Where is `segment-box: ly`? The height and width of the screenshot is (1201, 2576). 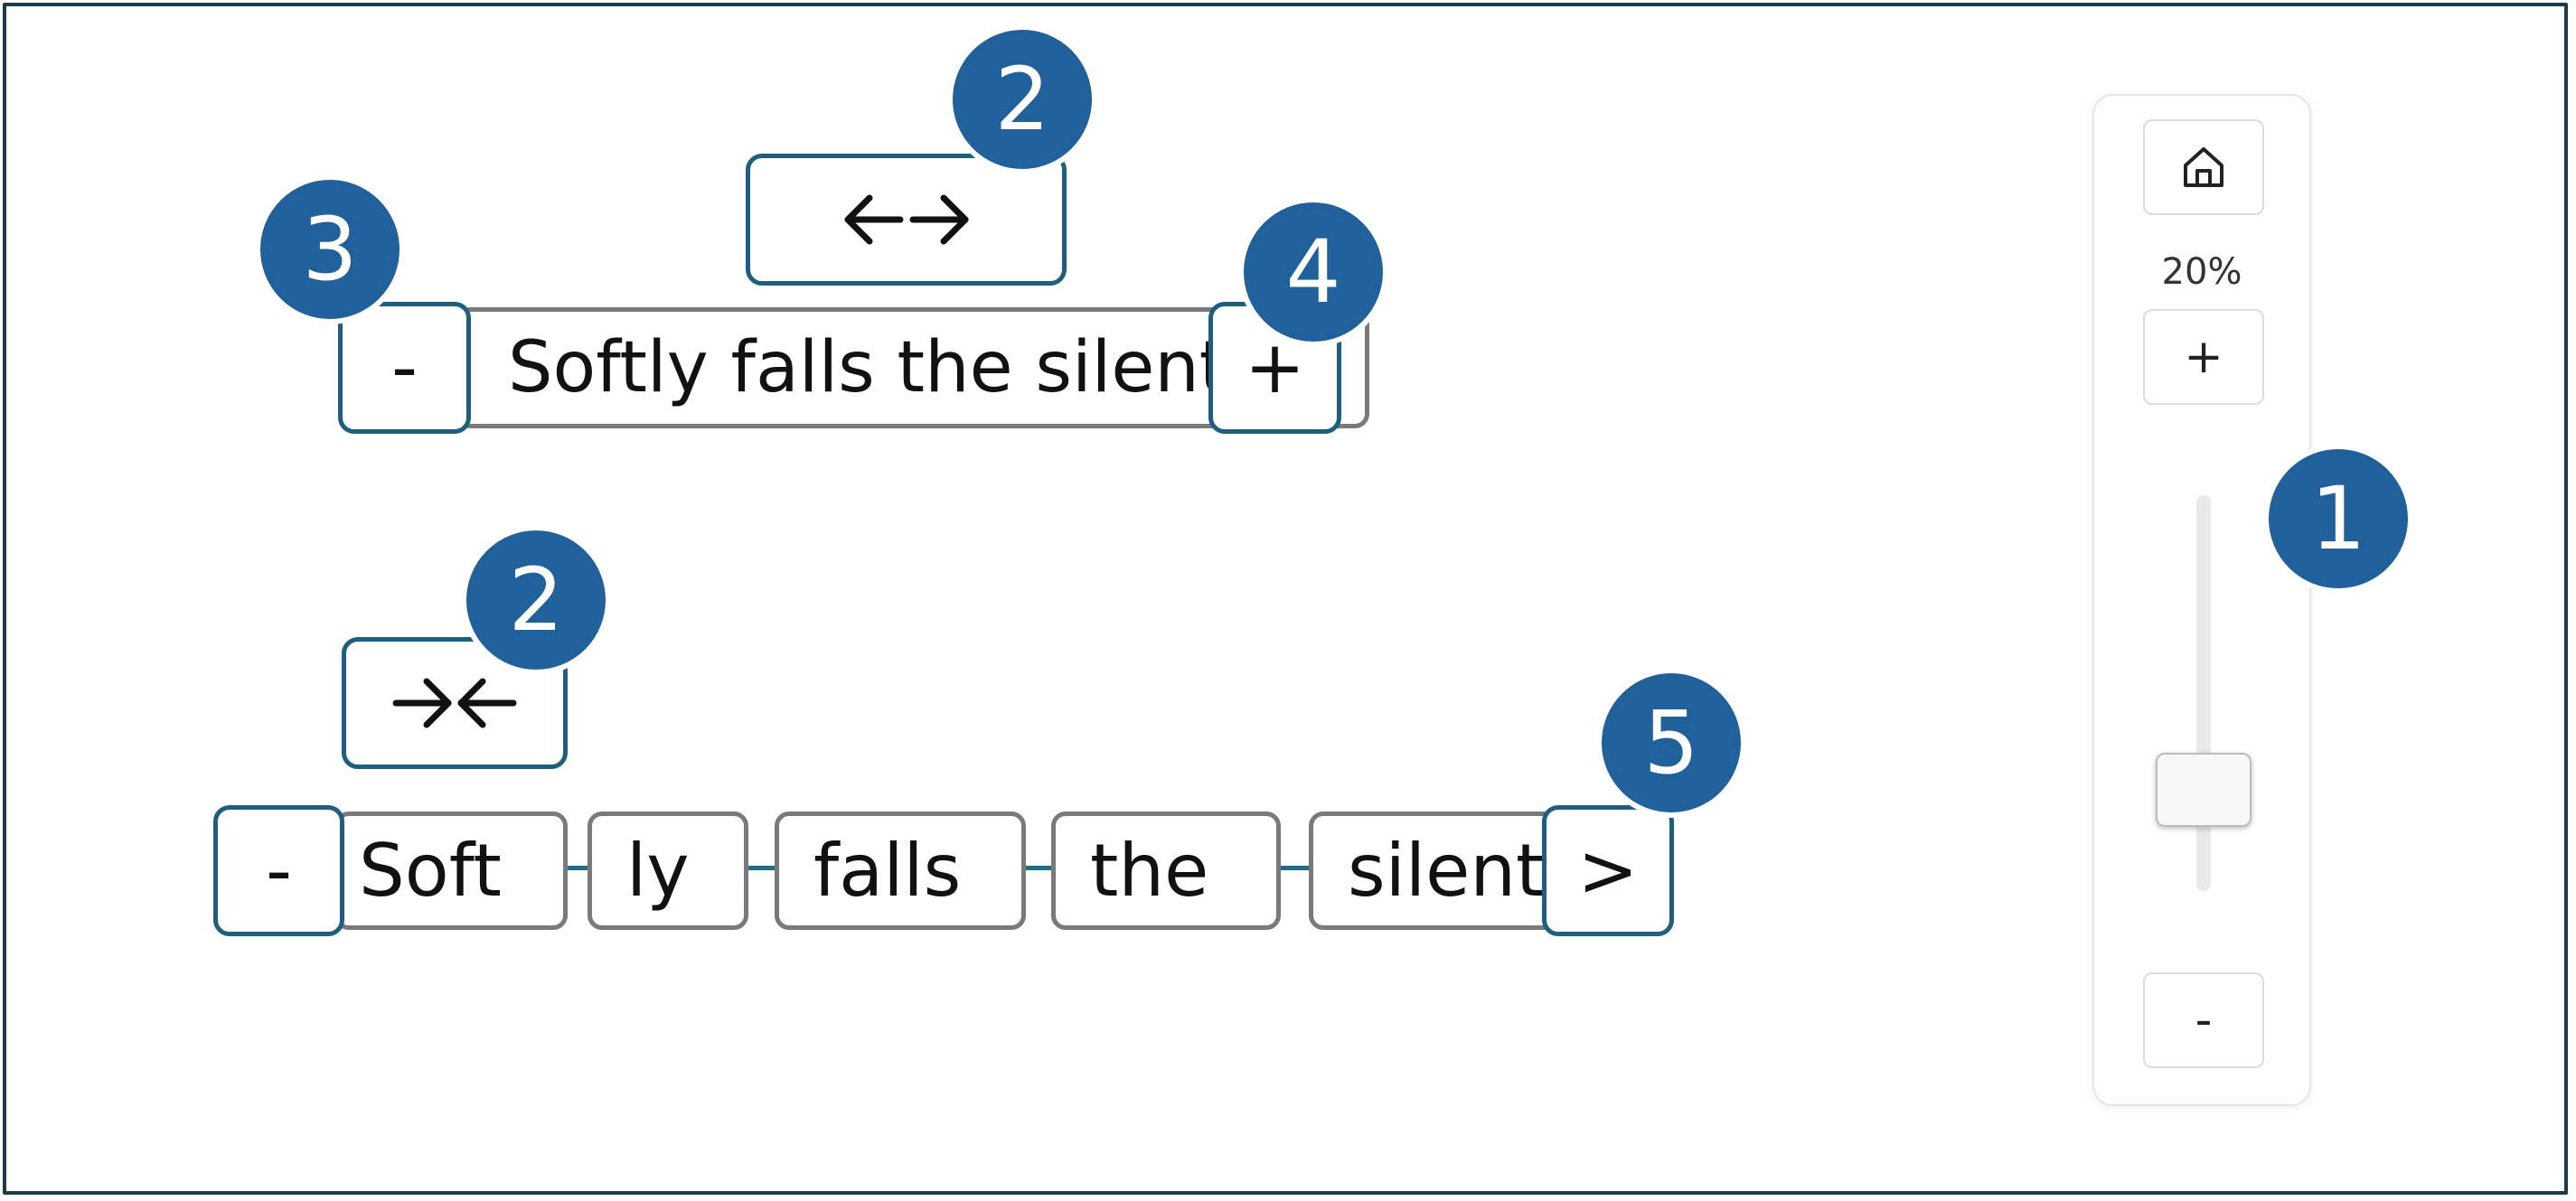
segment-box: ly is located at coordinates (668, 871).